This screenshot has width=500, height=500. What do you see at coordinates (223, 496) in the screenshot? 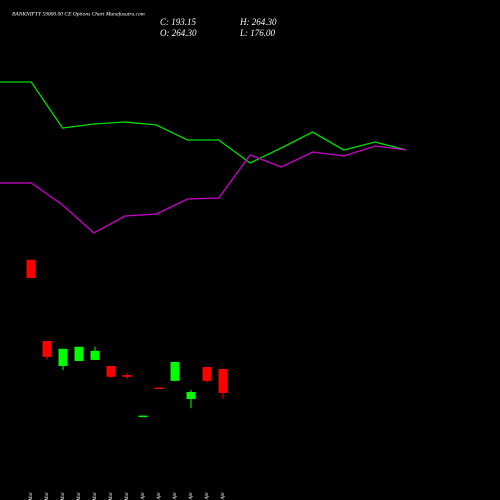
I see `x-tick-label: 16 Apr` at bounding box center [223, 496].